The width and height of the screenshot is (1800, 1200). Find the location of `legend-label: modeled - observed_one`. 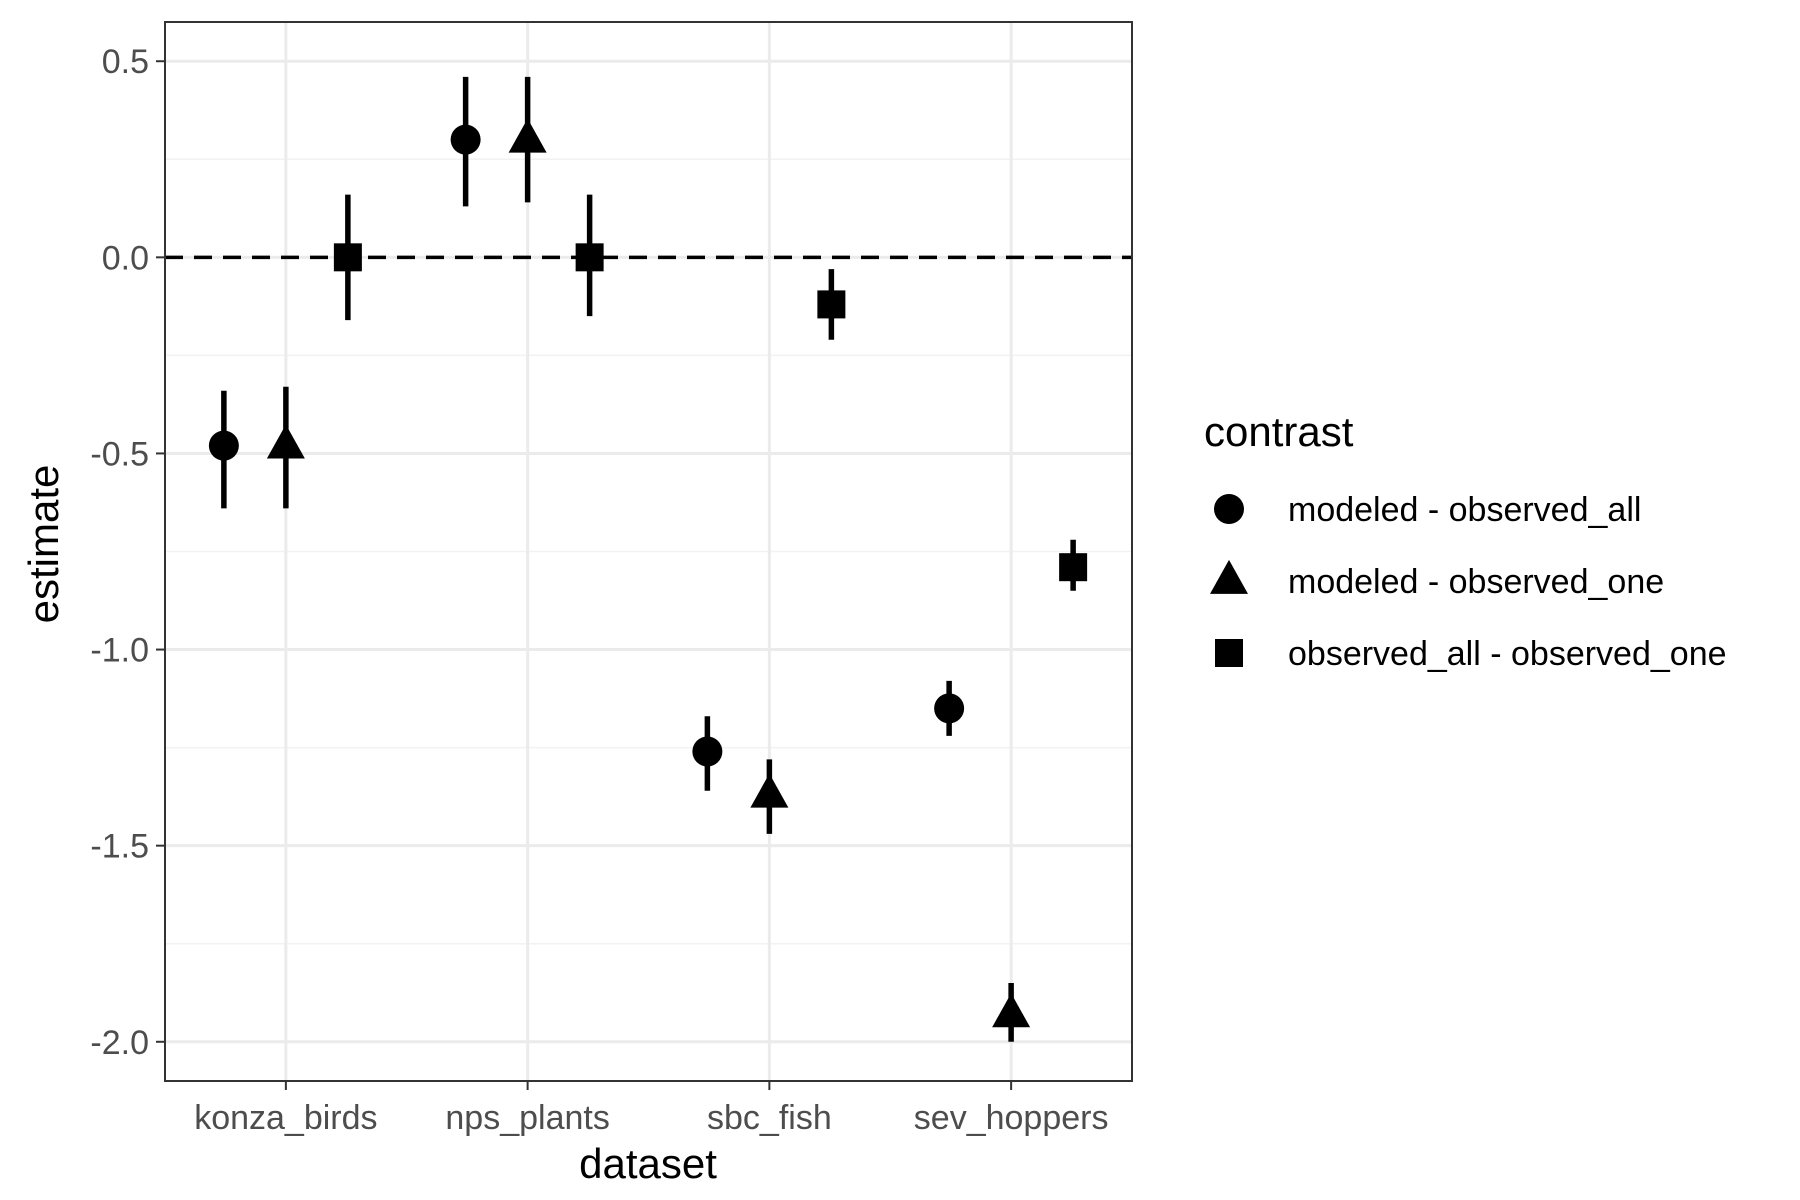

legend-label: modeled - observed_one is located at coordinates (1476, 582).